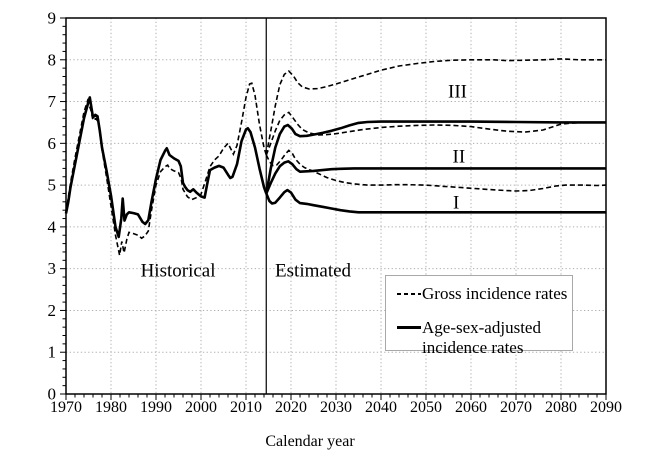  I want to click on y-tick-label: 0, so click(52, 394).